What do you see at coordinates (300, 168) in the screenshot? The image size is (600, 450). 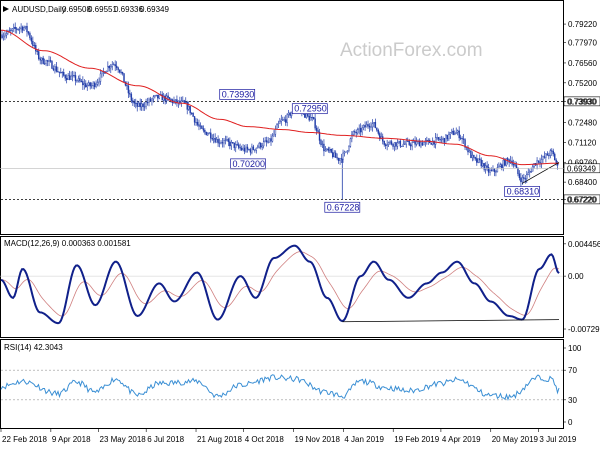 I see `last-price-marker: 0.69349` at bounding box center [300, 168].